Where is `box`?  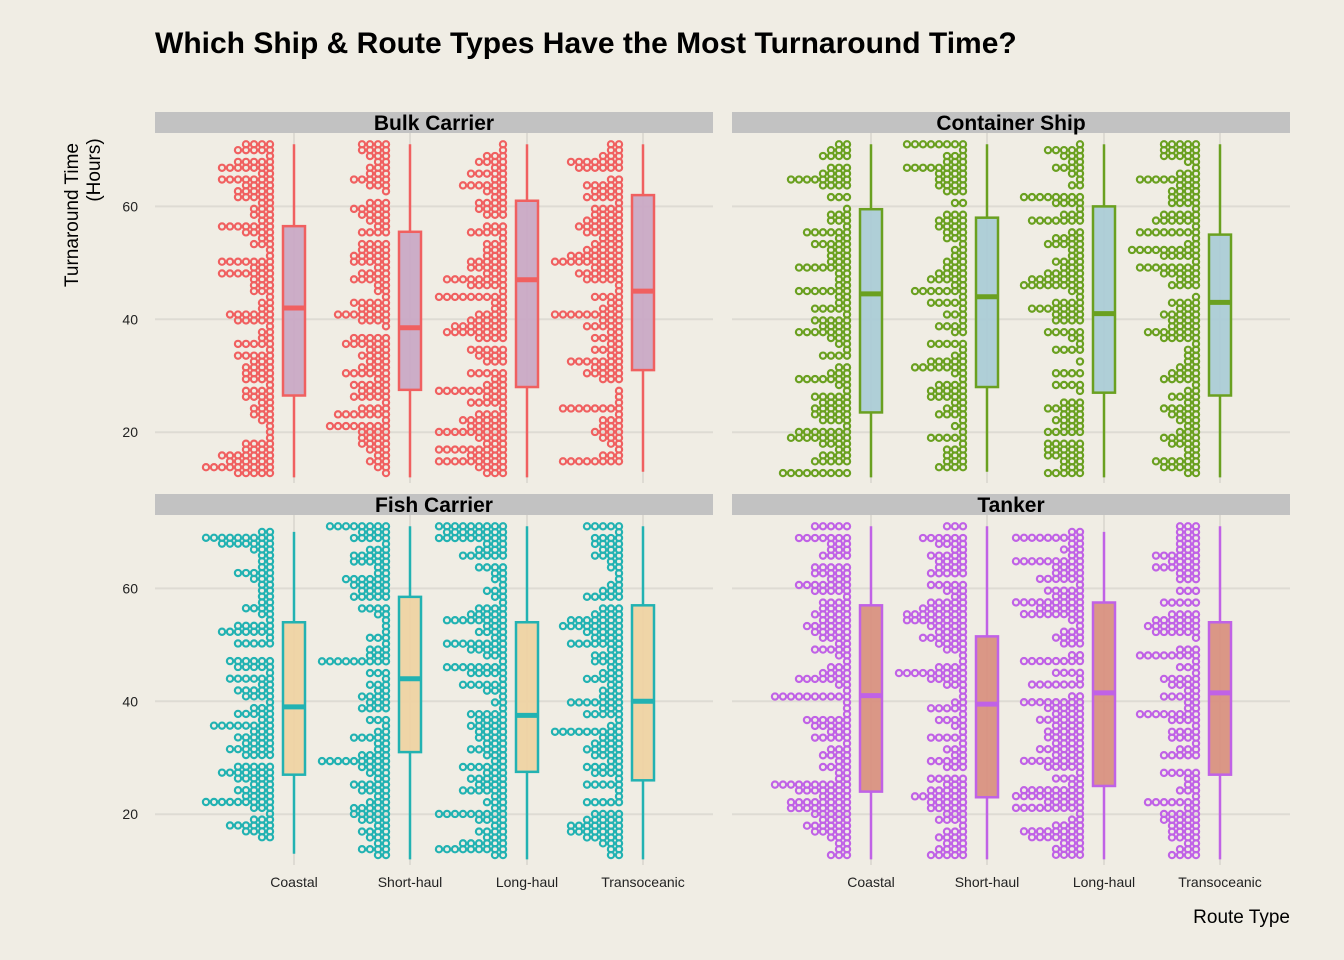
box is located at coordinates (871, 698).